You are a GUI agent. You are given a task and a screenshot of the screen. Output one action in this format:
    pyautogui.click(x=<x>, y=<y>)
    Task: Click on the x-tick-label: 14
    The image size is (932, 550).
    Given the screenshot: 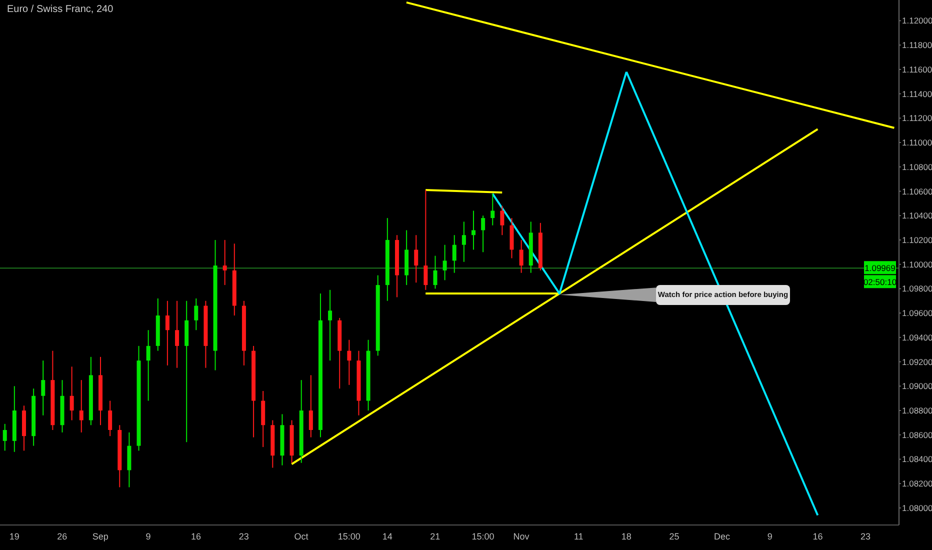 What is the action you would take?
    pyautogui.click(x=387, y=536)
    